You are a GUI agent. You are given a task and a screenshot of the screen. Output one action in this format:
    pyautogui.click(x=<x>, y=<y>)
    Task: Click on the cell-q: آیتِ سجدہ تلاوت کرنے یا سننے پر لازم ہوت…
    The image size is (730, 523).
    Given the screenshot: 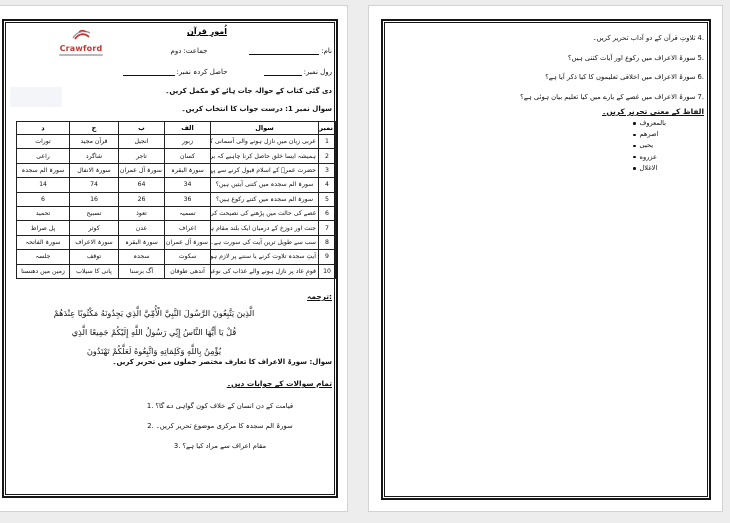 What is the action you would take?
    pyautogui.click(x=264, y=257)
    